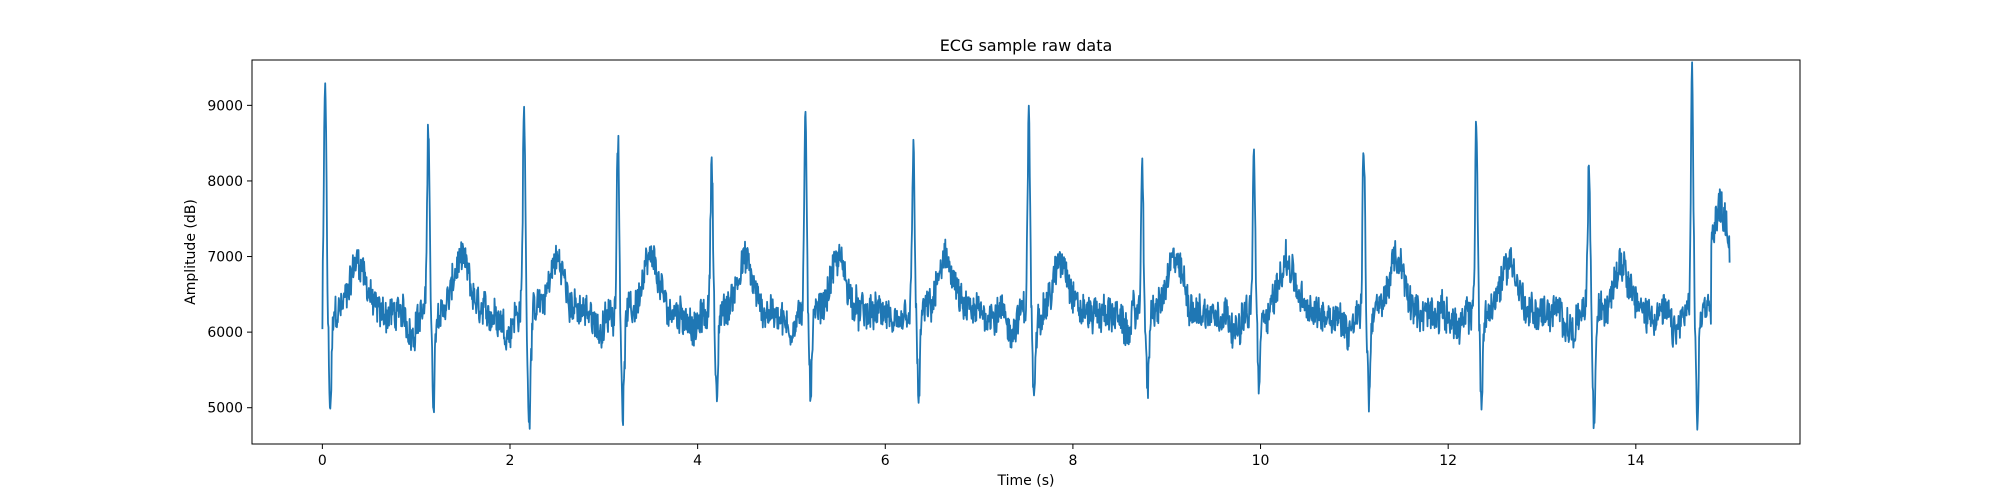 This screenshot has width=2000, height=500. What do you see at coordinates (225, 258) in the screenshot?
I see `y-tick-label: 7000` at bounding box center [225, 258].